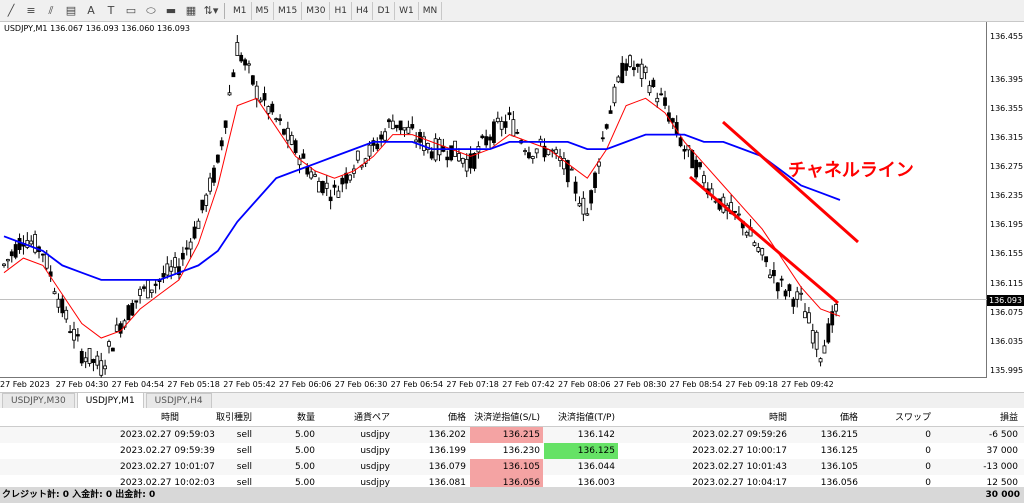 The image size is (1024, 503). What do you see at coordinates (506, 467) in the screenshot?
I see `table-cell: 136.105` at bounding box center [506, 467].